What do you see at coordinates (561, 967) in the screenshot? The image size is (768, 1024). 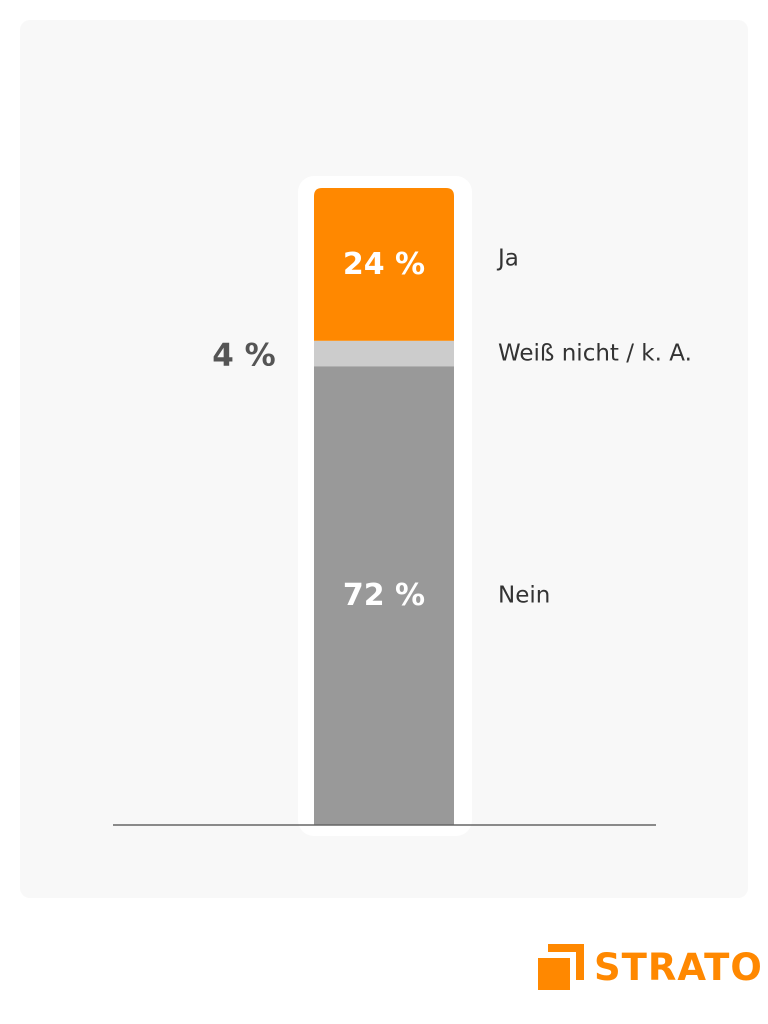 I see `strato-logo-icon` at bounding box center [561, 967].